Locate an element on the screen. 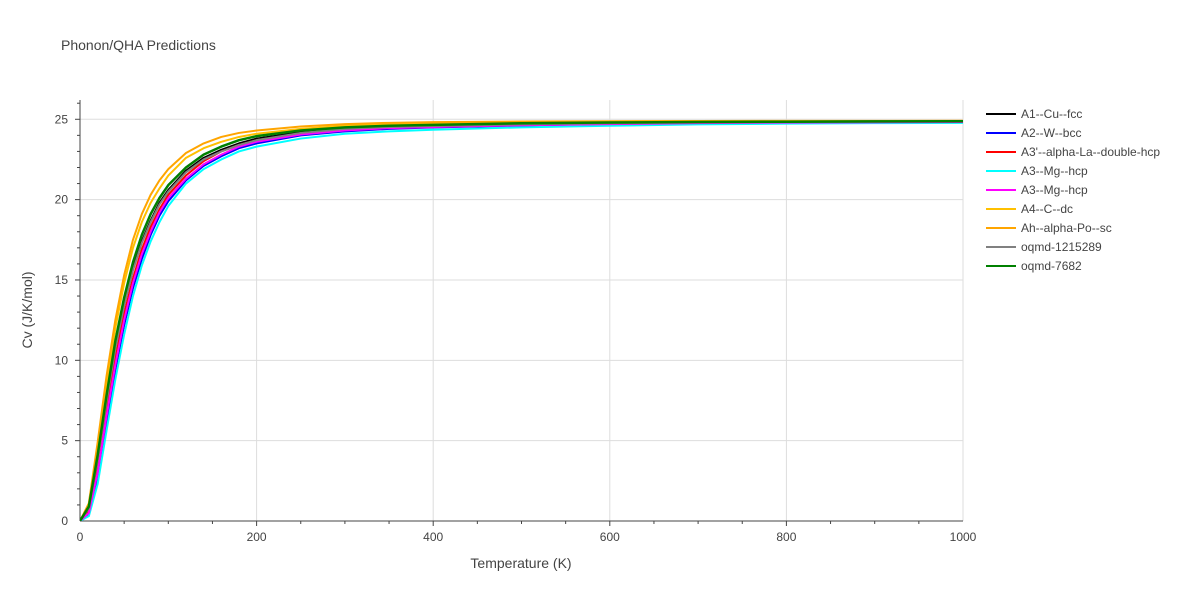 The height and width of the screenshot is (600, 1200). y-tick-label: 10 is located at coordinates (62, 360).